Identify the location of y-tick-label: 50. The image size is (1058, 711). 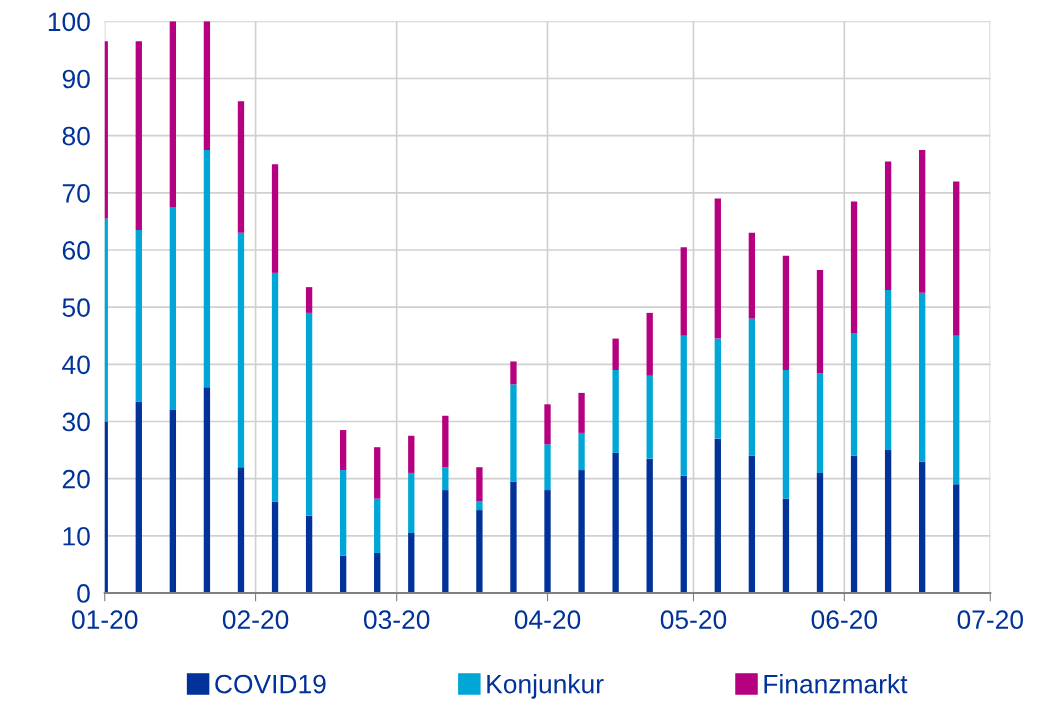
(76, 307).